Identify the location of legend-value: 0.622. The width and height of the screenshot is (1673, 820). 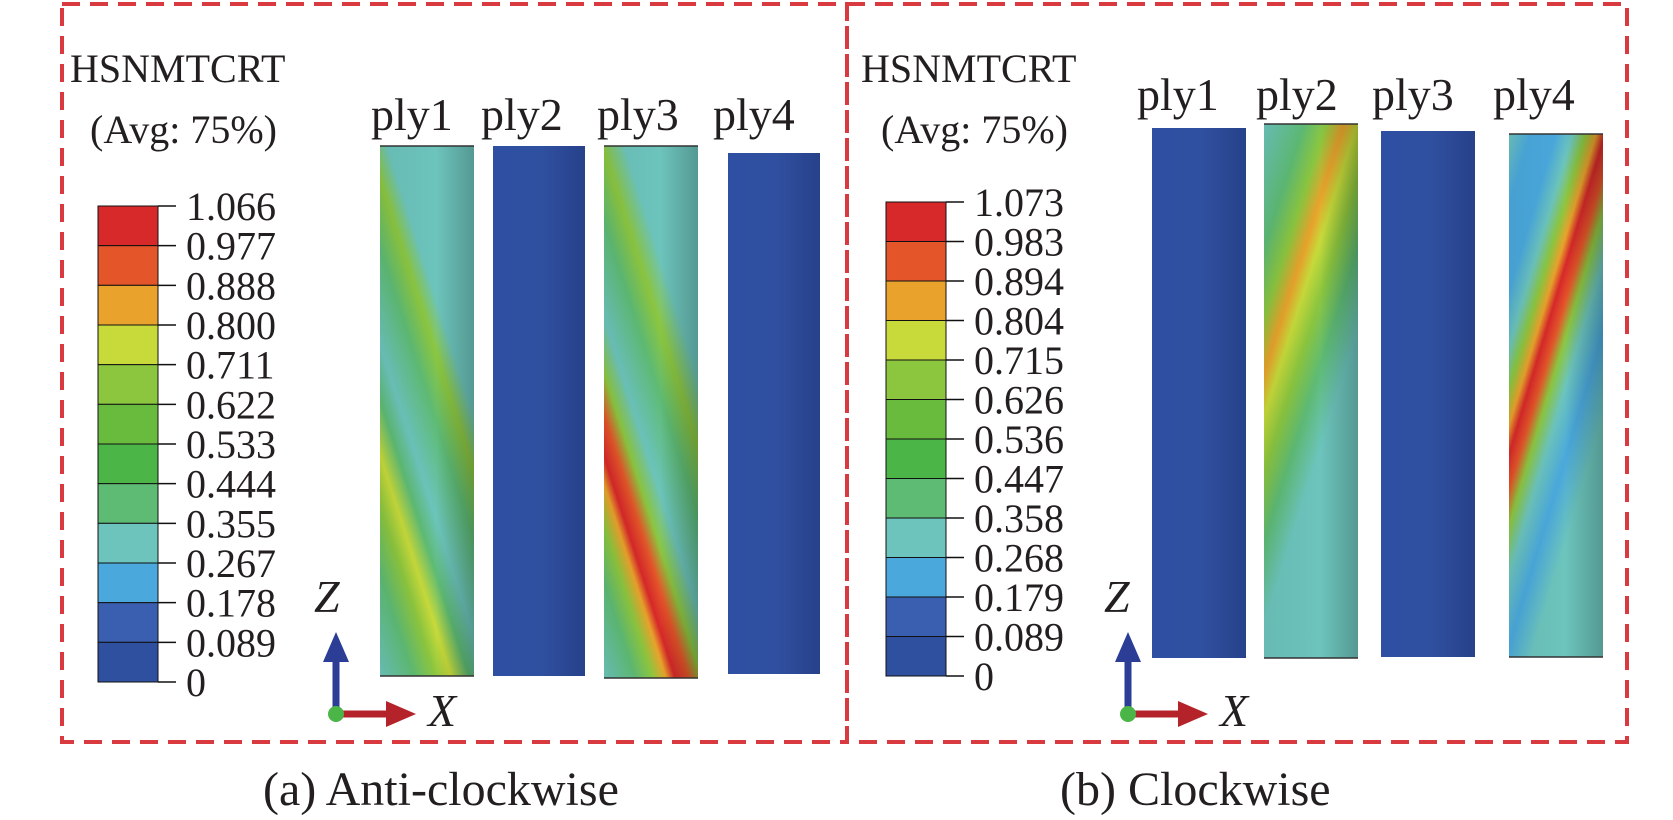
(231, 404).